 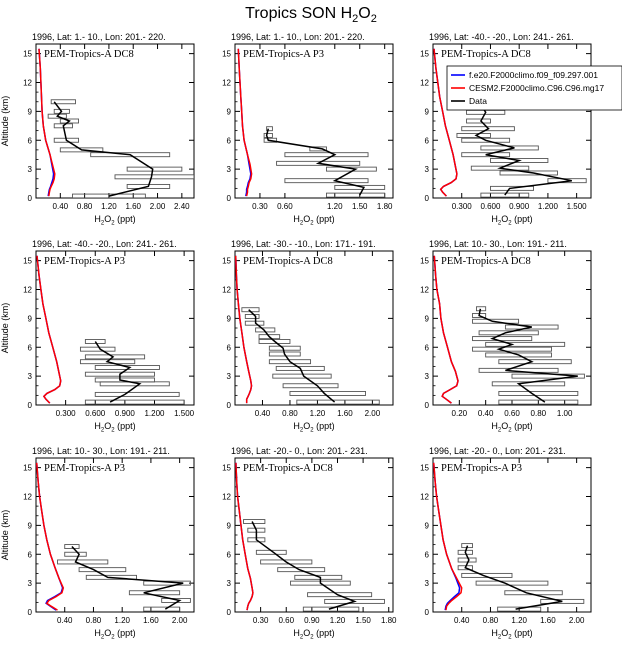 What do you see at coordinates (5, 535) in the screenshot?
I see `y-axis-label: Altitude (km)` at bounding box center [5, 535].